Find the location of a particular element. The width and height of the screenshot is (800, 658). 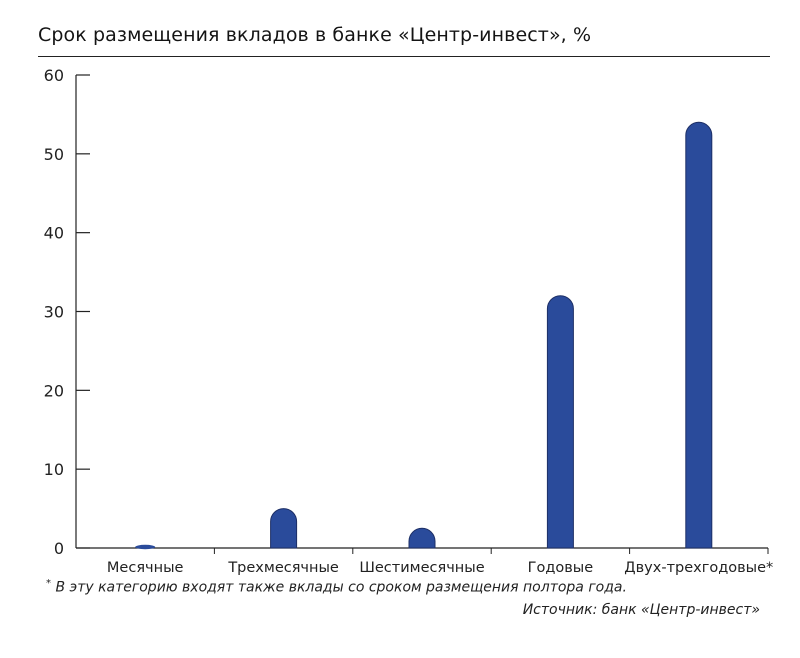

title-divider is located at coordinates (404, 56).